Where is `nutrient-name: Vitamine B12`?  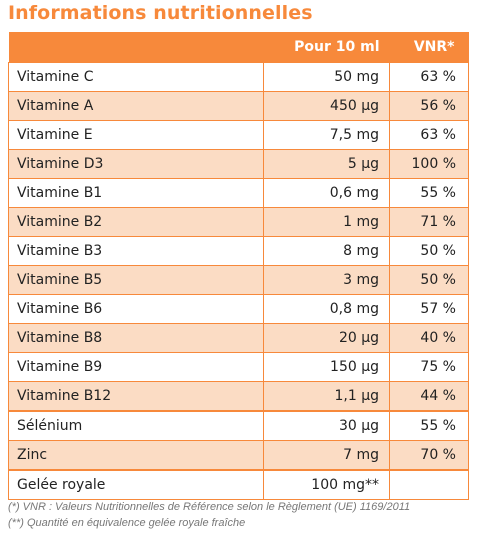
nutrient-name: Vitamine B12 is located at coordinates (136, 395).